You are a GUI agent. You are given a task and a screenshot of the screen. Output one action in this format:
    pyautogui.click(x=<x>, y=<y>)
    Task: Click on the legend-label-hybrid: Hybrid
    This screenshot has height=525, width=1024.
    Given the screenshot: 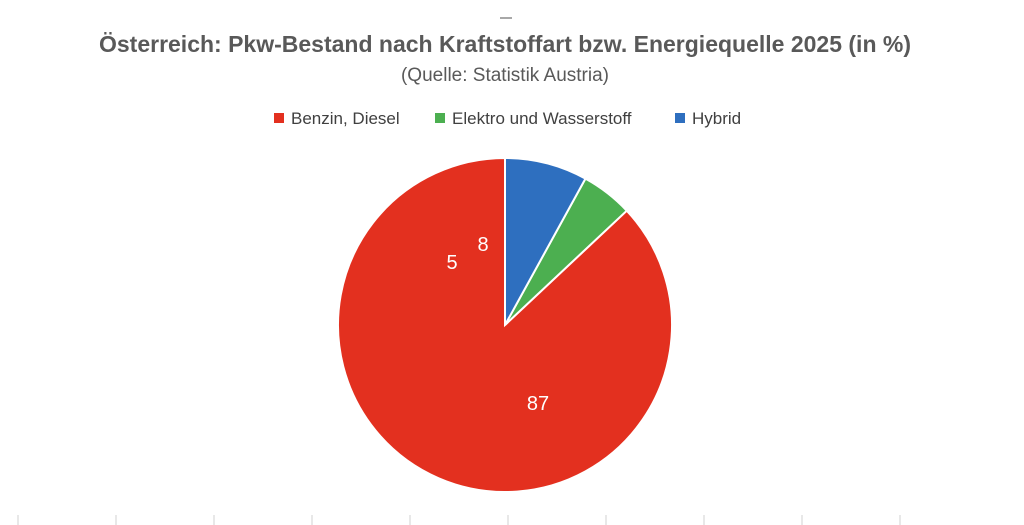 What is the action you would take?
    pyautogui.click(x=716, y=118)
    